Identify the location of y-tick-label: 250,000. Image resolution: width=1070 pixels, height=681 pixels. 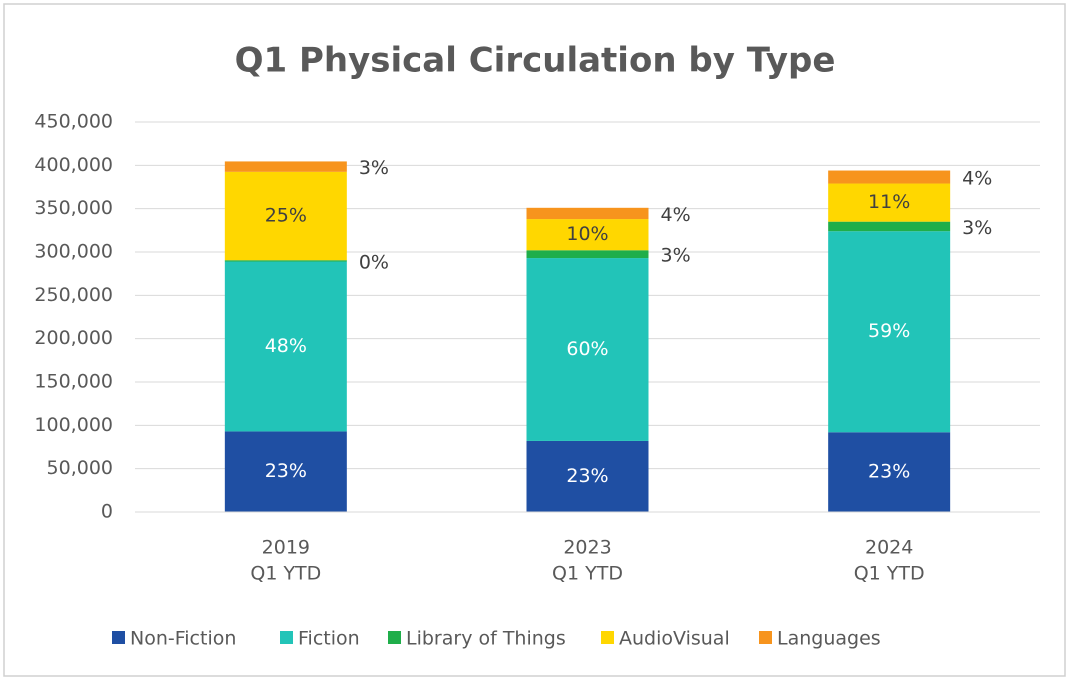
(73, 295).